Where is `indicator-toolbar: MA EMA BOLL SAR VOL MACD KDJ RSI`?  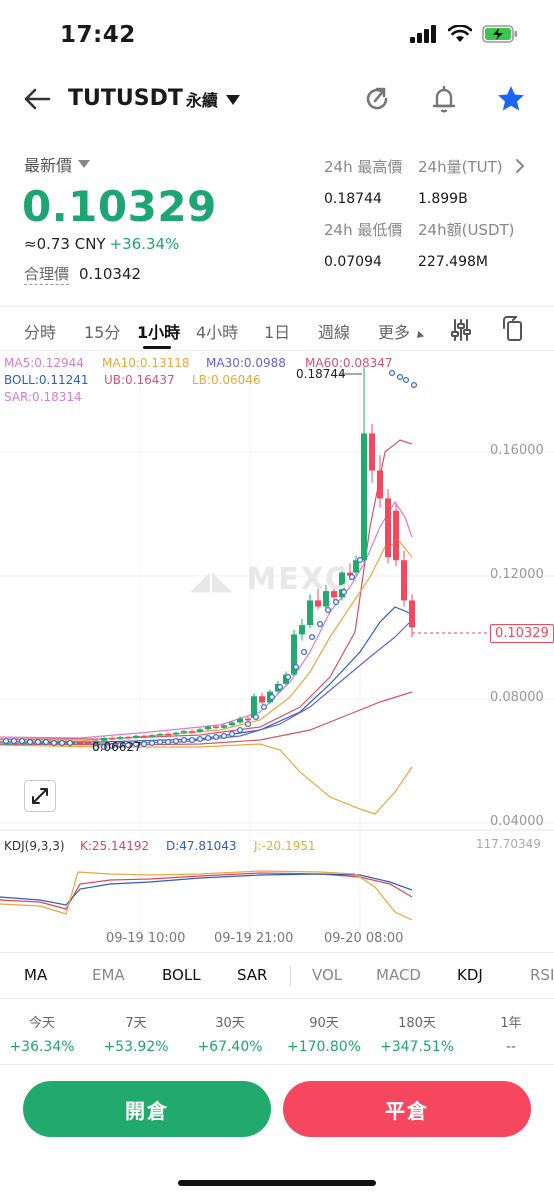 indicator-toolbar: MA EMA BOLL SAR VOL MACD KDJ RSI is located at coordinates (277, 975).